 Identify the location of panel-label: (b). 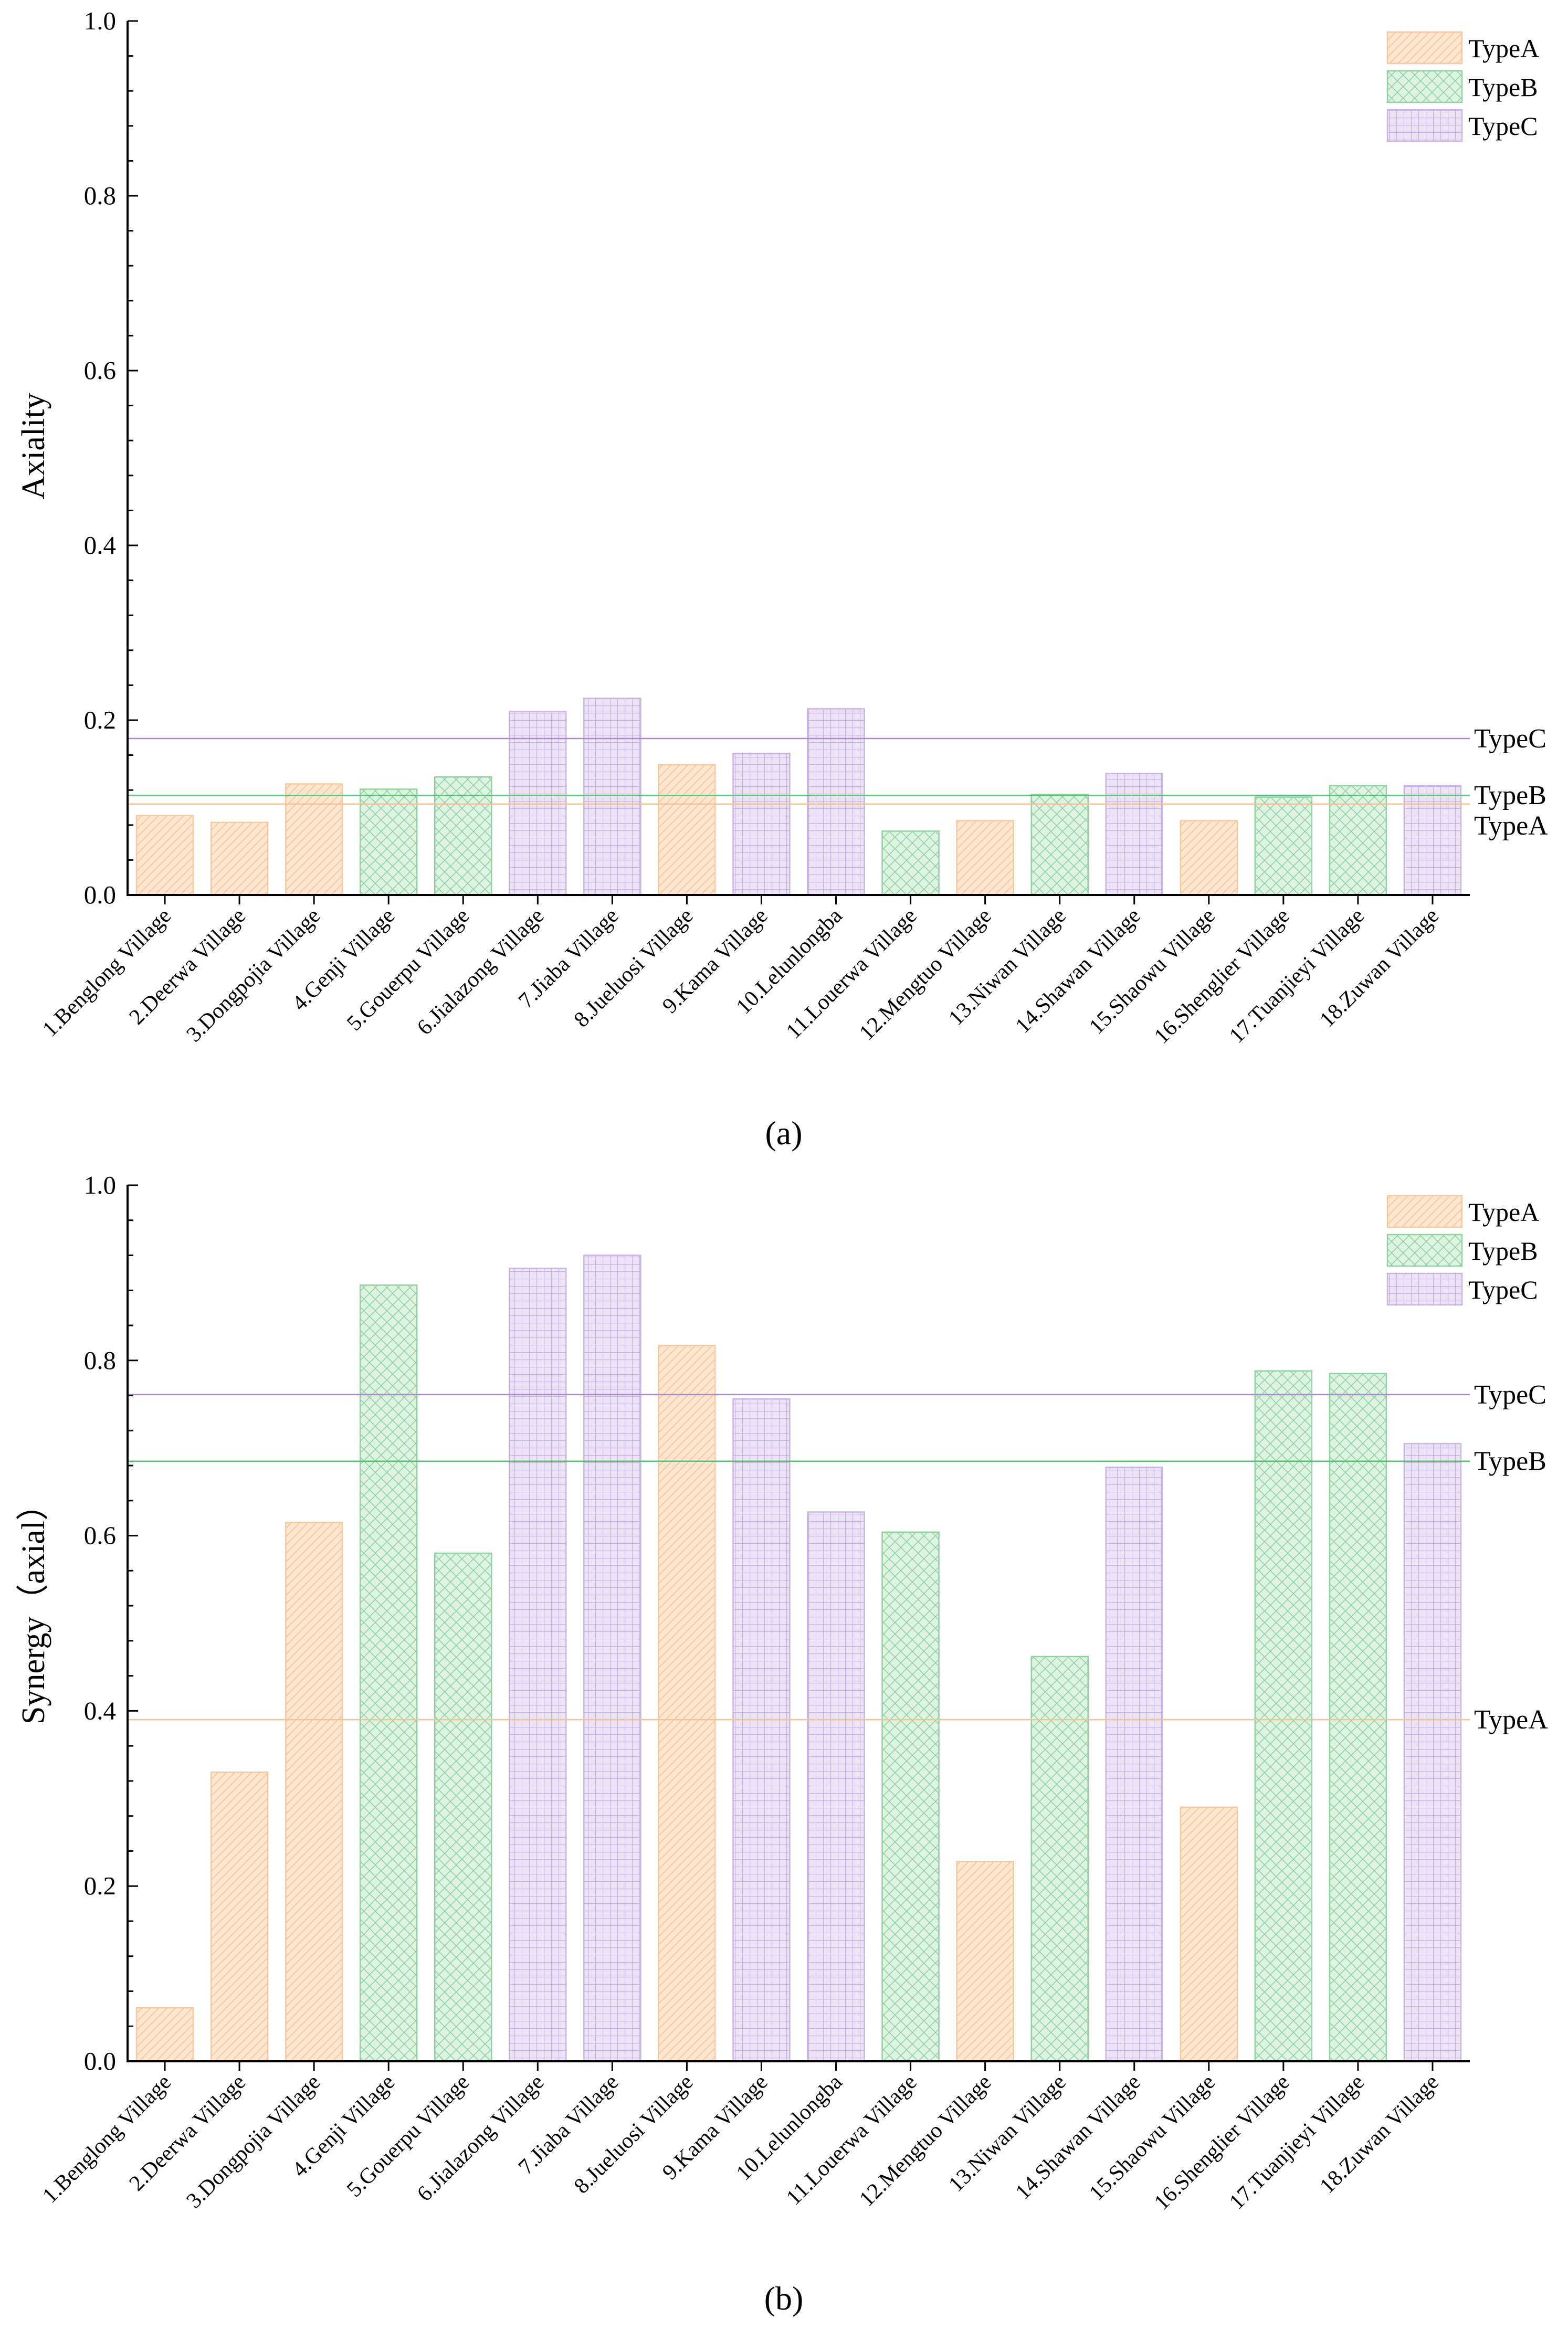
(784, 2298).